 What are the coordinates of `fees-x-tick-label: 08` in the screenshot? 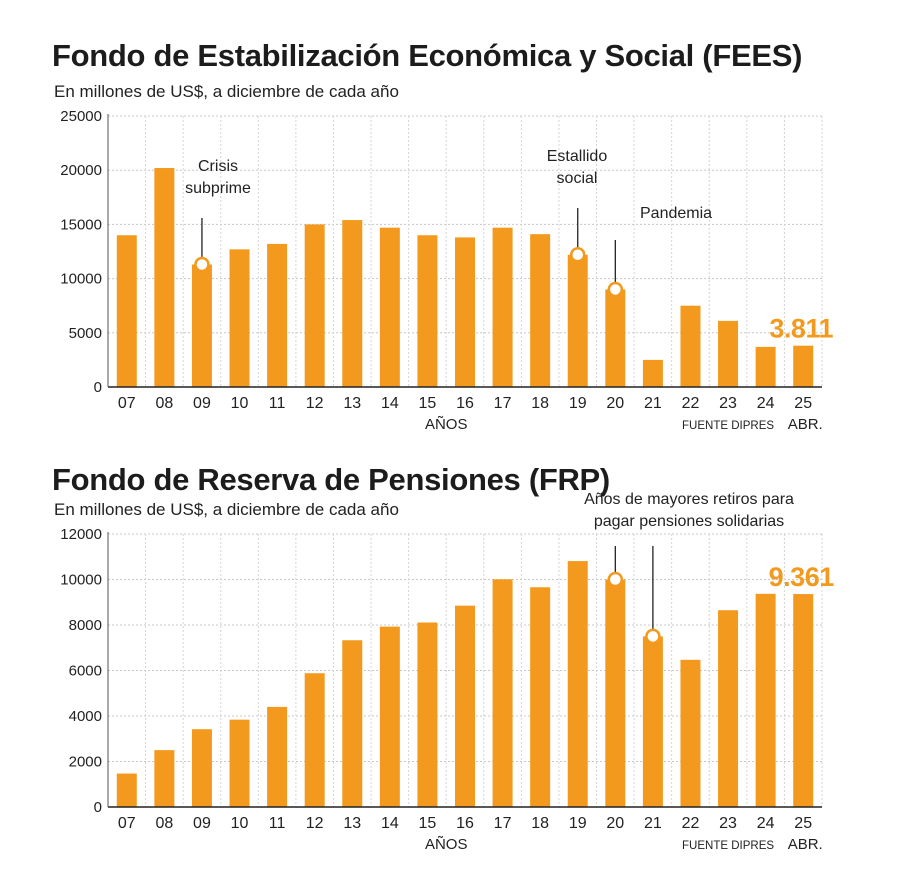 It's located at (164, 403).